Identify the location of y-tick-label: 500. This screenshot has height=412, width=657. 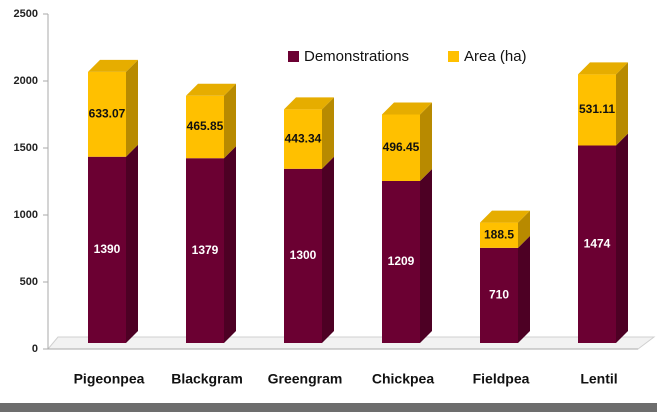
(29, 282).